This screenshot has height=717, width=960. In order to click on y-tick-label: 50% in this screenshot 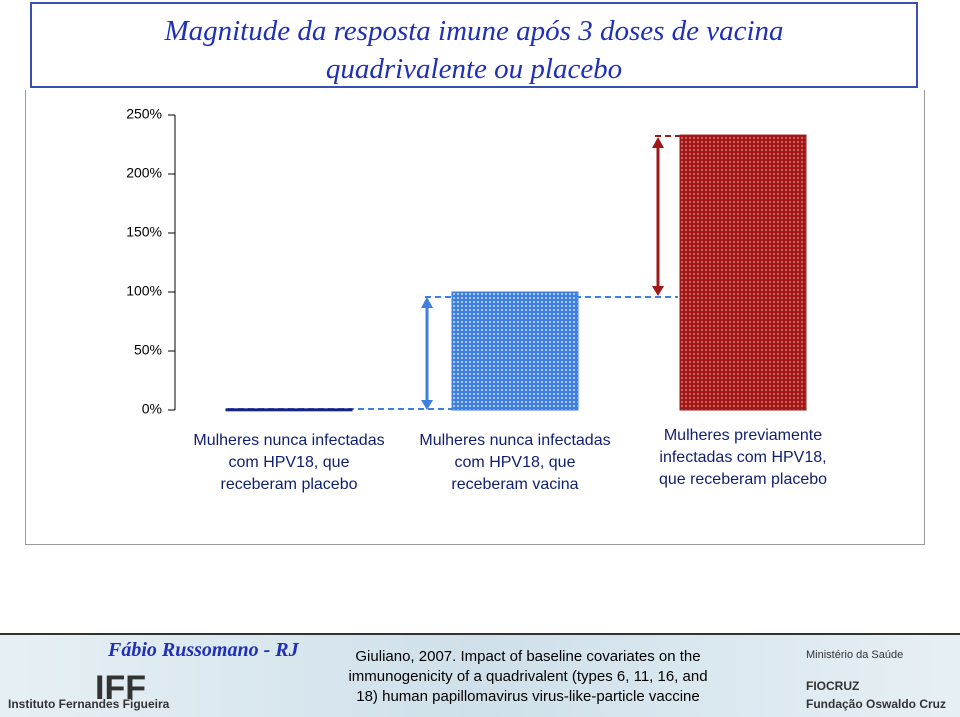, I will do `click(148, 350)`.